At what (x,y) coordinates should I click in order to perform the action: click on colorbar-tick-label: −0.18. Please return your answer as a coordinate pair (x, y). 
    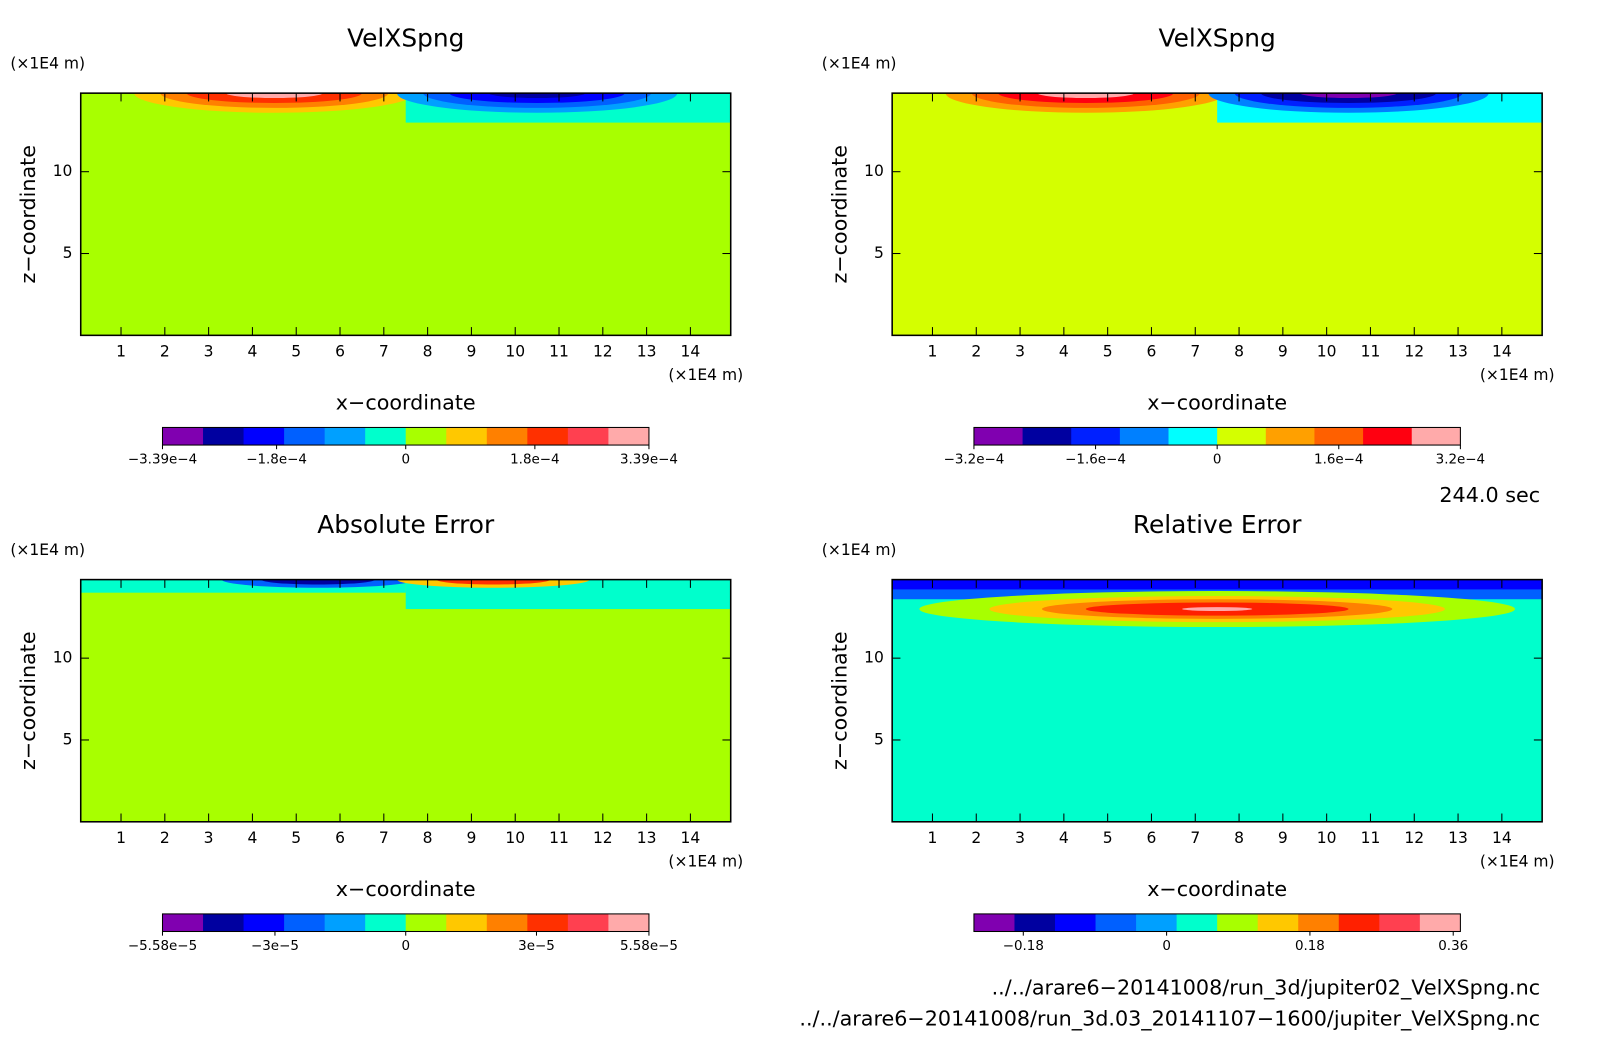
    Looking at the image, I should click on (1023, 946).